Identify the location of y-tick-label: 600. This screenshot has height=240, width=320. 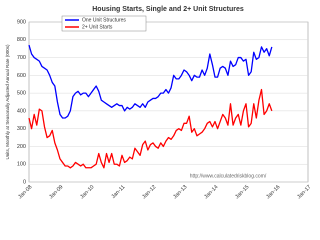
(21, 76).